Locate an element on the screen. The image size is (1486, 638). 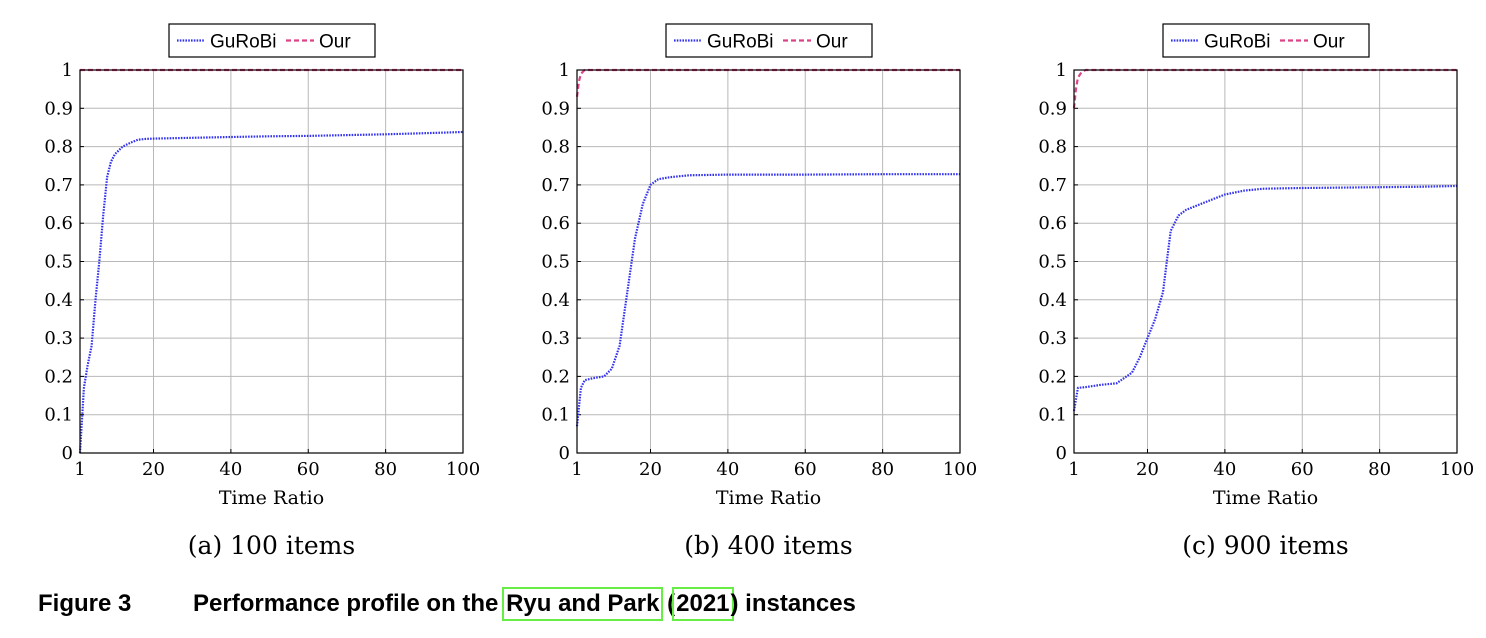
citation-author-link: Ryu and Park is located at coordinates (583, 604).